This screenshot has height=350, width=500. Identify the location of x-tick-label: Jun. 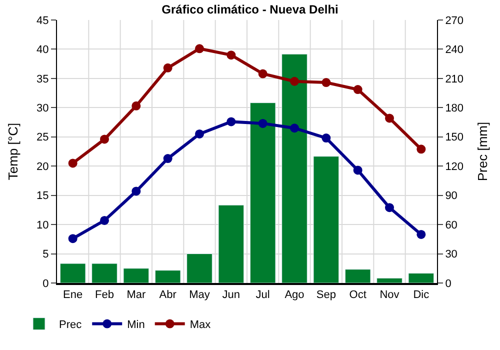
(231, 295).